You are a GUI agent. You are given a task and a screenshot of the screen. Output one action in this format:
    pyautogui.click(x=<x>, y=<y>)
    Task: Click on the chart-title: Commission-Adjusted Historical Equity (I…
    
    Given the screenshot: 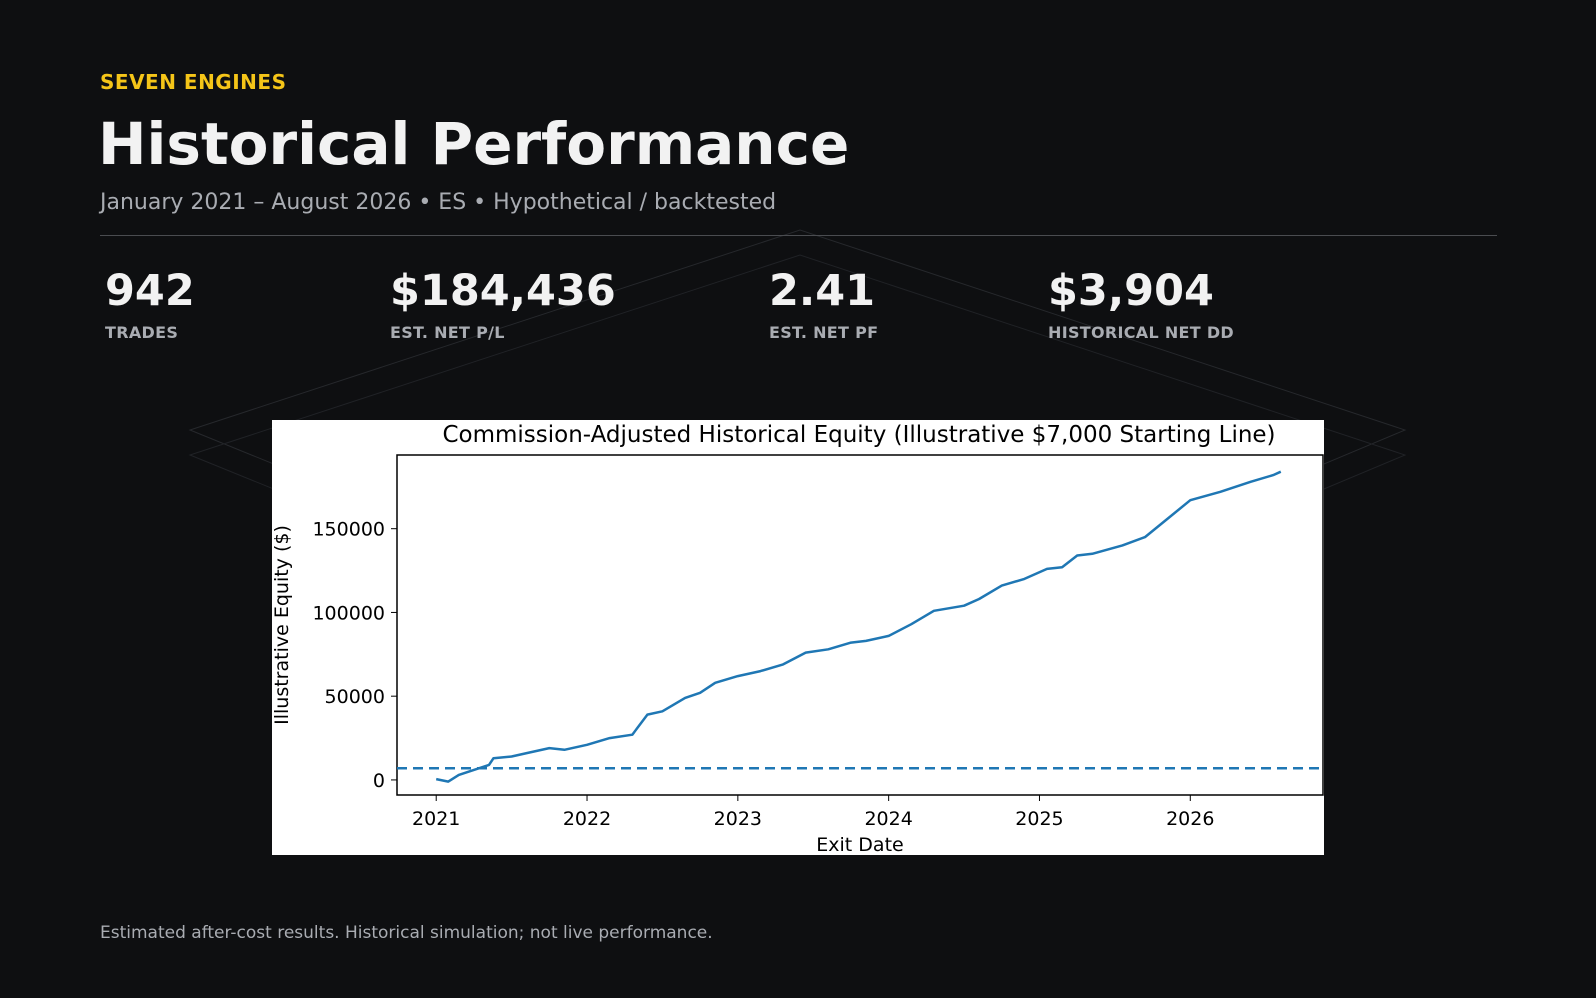 What is the action you would take?
    pyautogui.click(x=858, y=435)
    